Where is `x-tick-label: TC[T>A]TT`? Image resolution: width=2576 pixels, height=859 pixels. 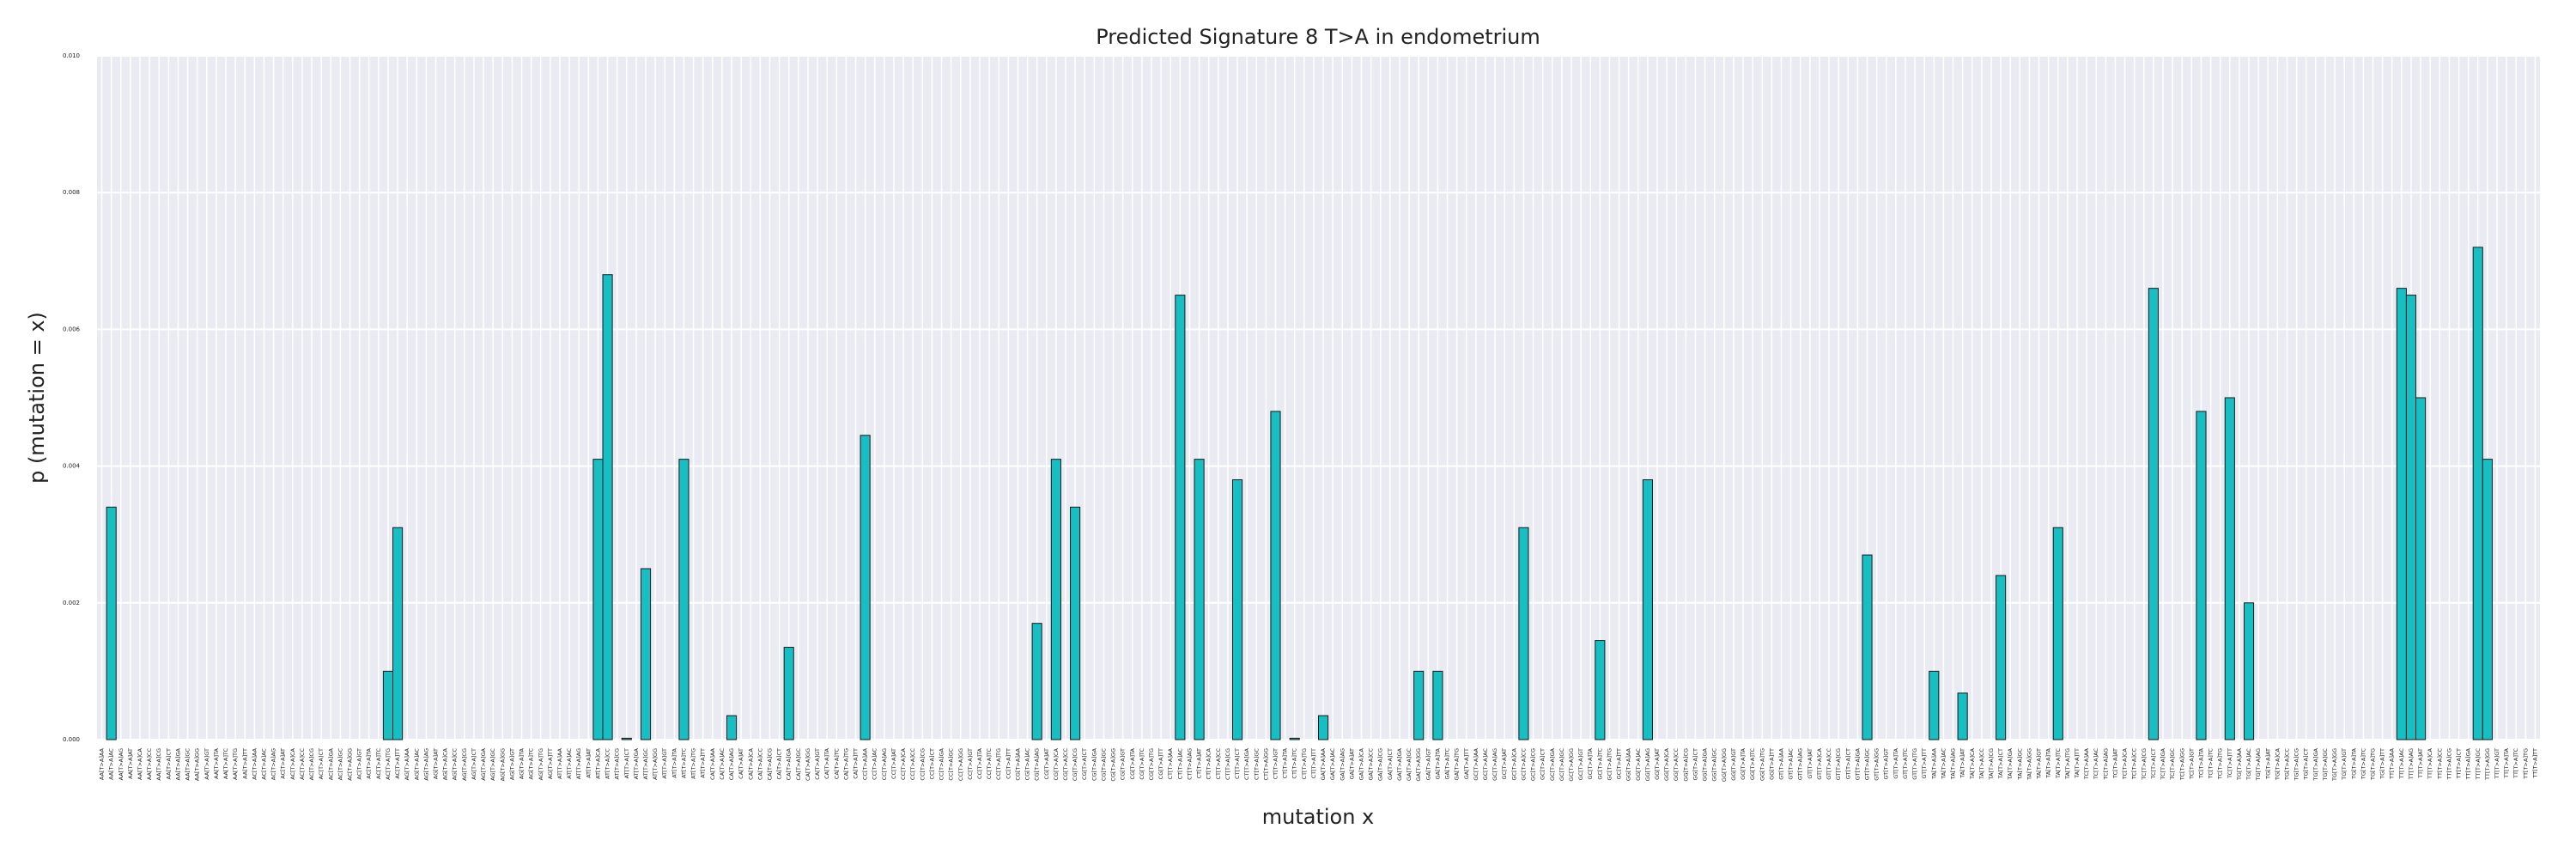 x-tick-label: TC[T>A]TT is located at coordinates (2230, 763).